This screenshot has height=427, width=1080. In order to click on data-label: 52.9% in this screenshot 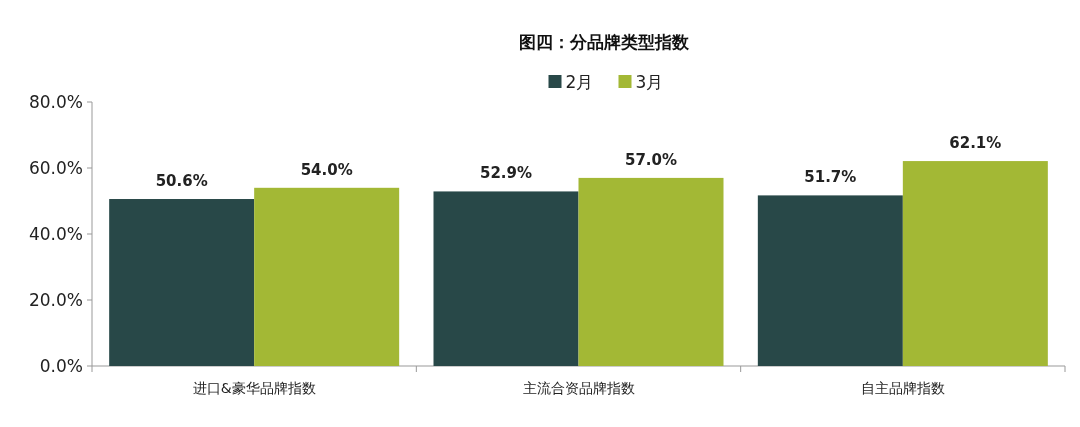, I will do `click(506, 173)`.